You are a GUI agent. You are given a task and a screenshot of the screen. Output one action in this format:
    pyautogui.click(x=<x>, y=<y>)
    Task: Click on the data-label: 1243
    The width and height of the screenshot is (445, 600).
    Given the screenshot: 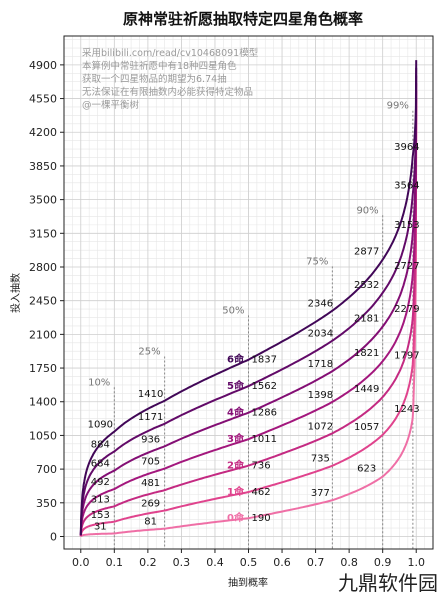 What is the action you would take?
    pyautogui.click(x=406, y=409)
    